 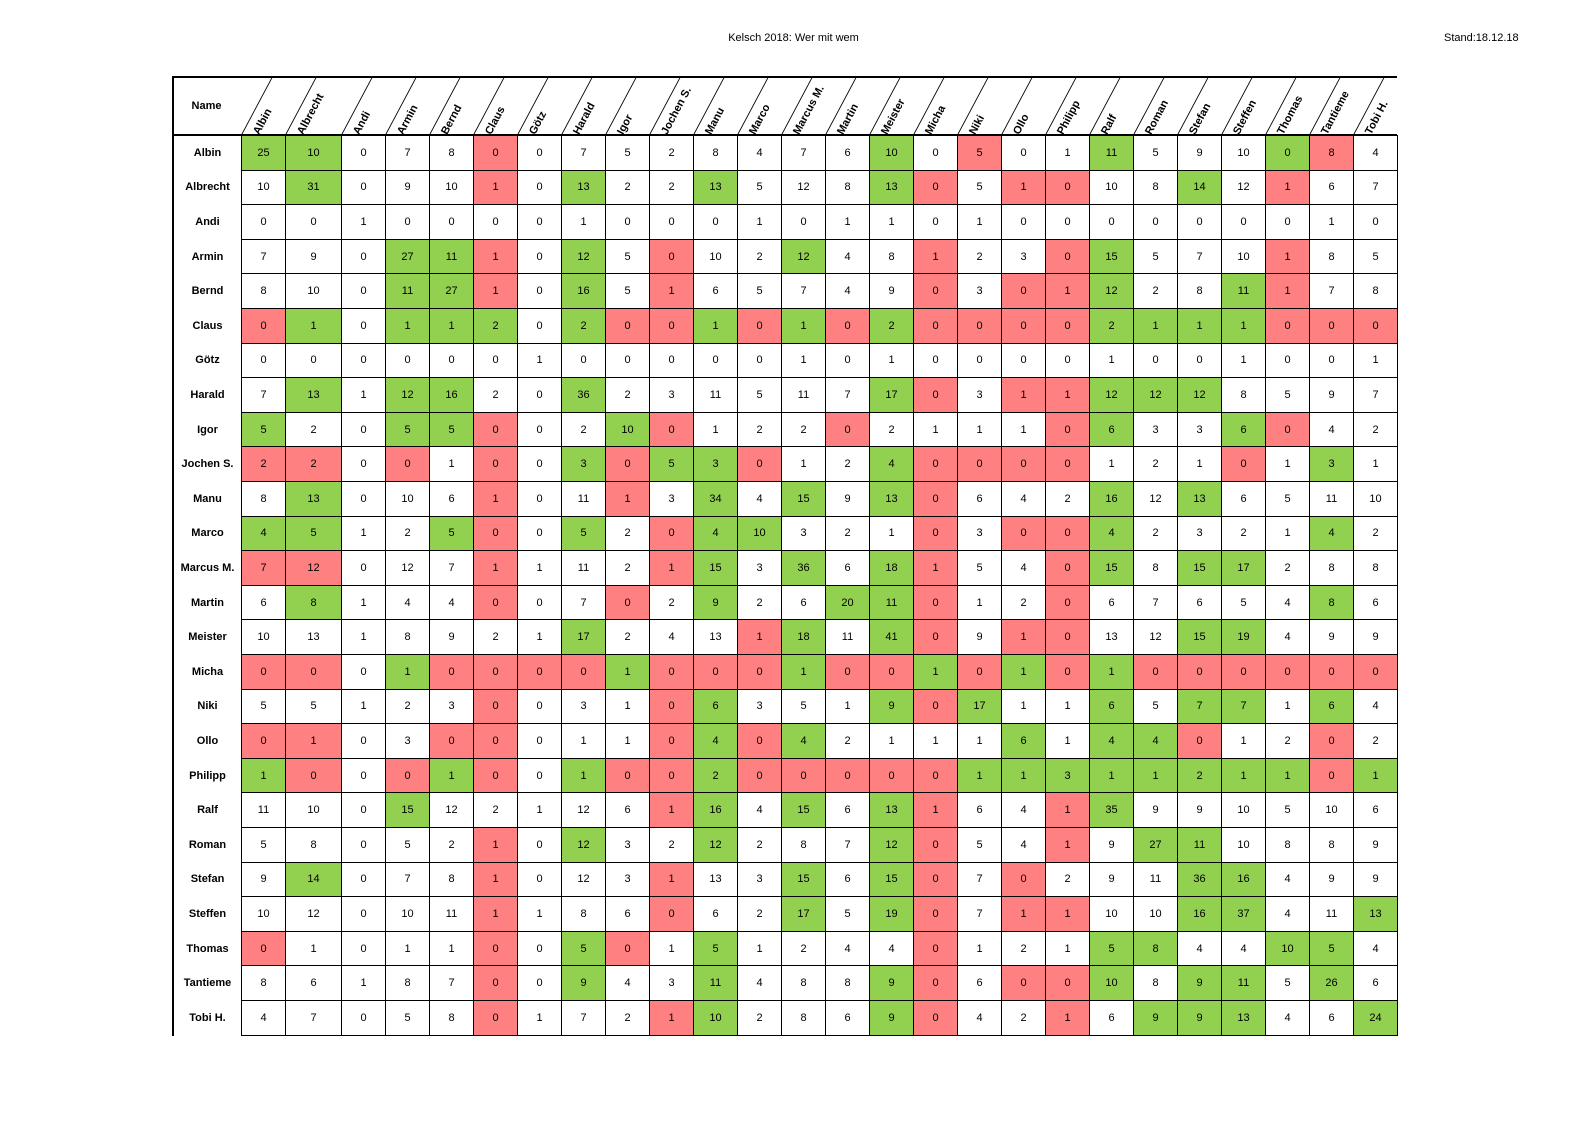 What do you see at coordinates (715, 499) in the screenshot?
I see `matrix-cell: 34` at bounding box center [715, 499].